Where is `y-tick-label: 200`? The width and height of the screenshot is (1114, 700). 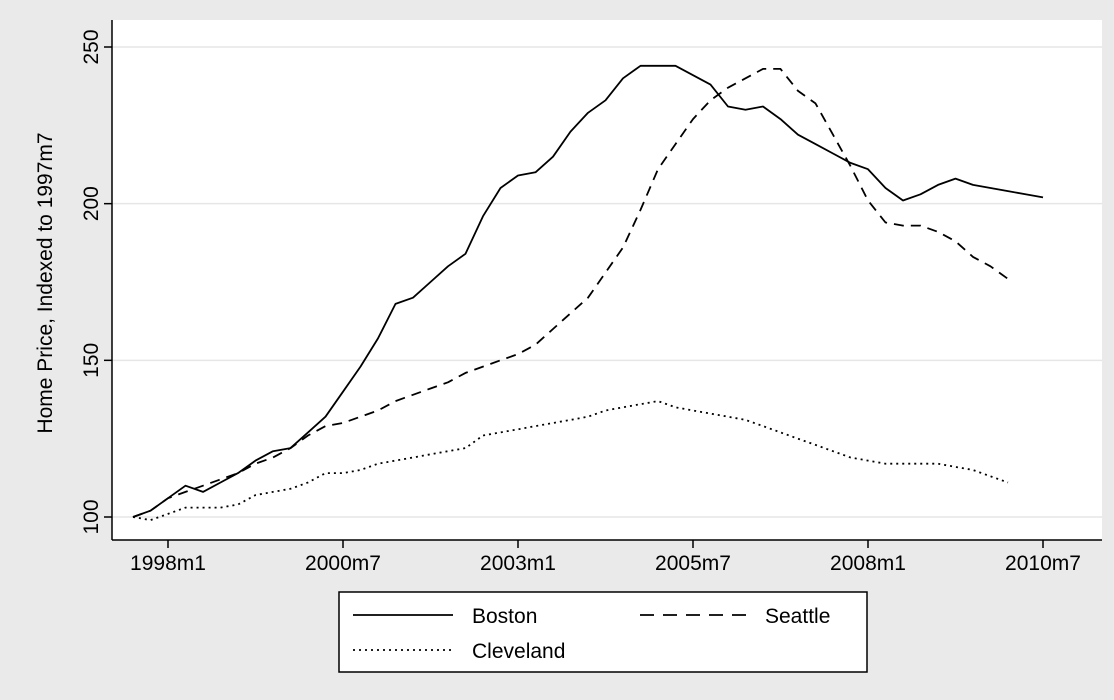 y-tick-label: 200 is located at coordinates (91, 203).